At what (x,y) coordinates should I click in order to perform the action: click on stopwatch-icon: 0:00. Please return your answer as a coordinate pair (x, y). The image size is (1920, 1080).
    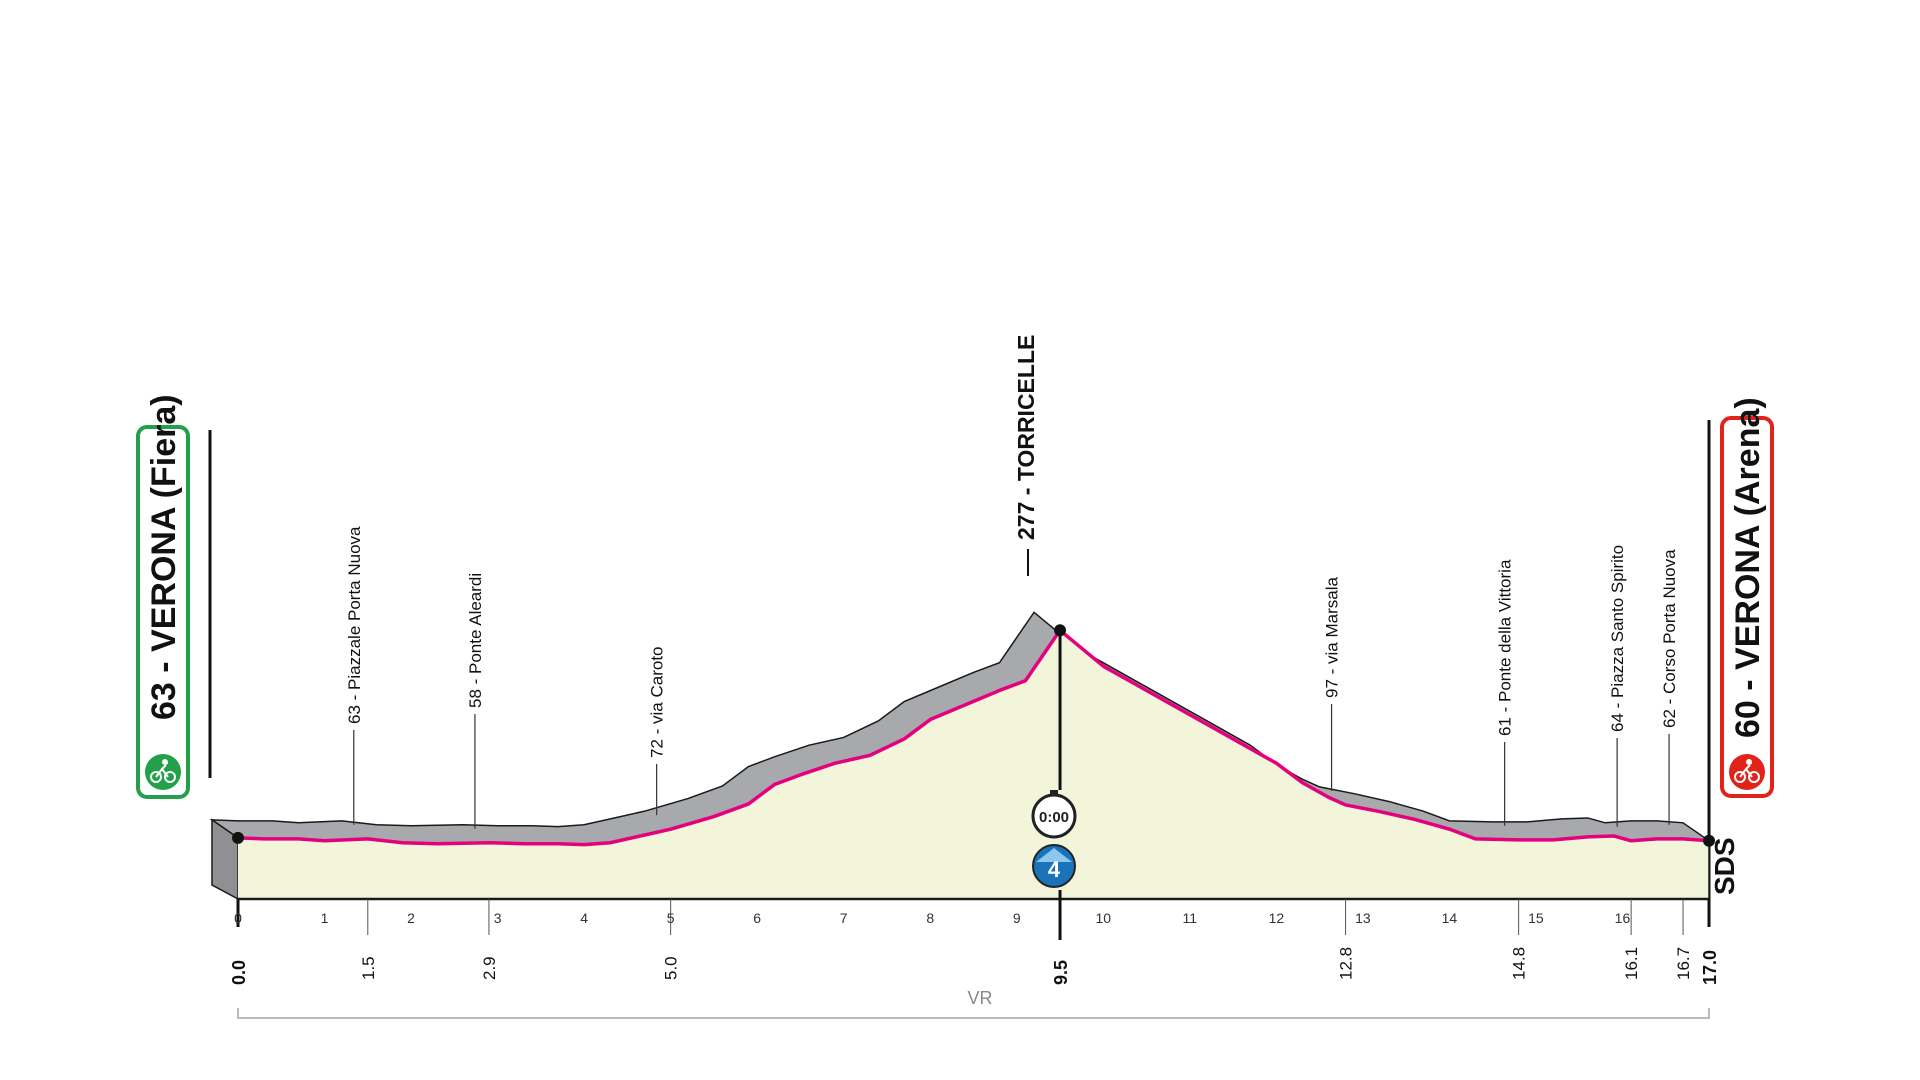
    Looking at the image, I should click on (1054, 814).